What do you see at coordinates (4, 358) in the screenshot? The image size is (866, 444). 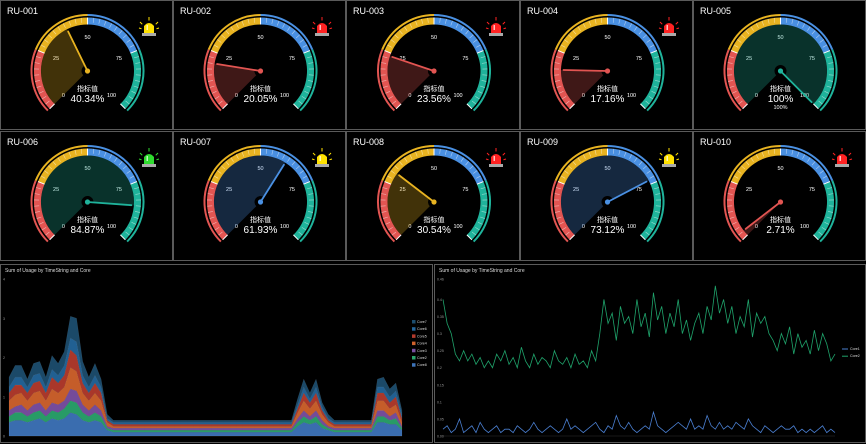 I see `y-tick-label: 2` at bounding box center [4, 358].